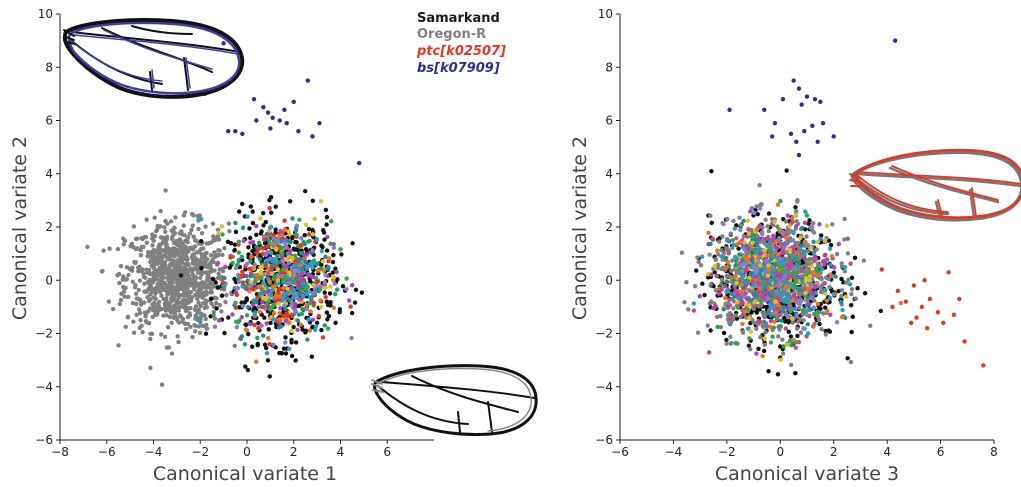  I want to click on x-tick-label: 6, so click(387, 452).